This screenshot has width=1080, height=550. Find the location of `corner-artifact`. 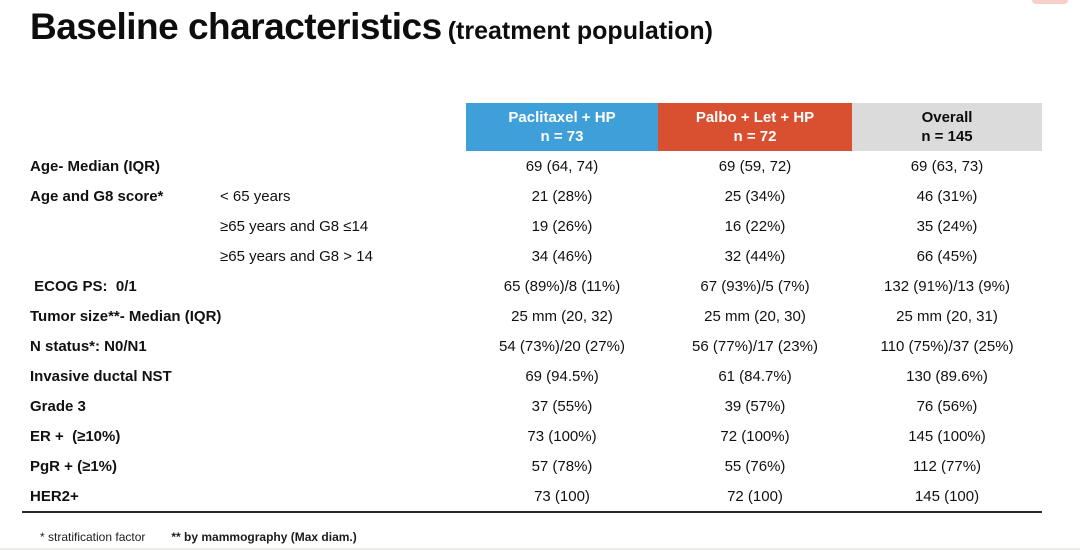

corner-artifact is located at coordinates (1050, 2).